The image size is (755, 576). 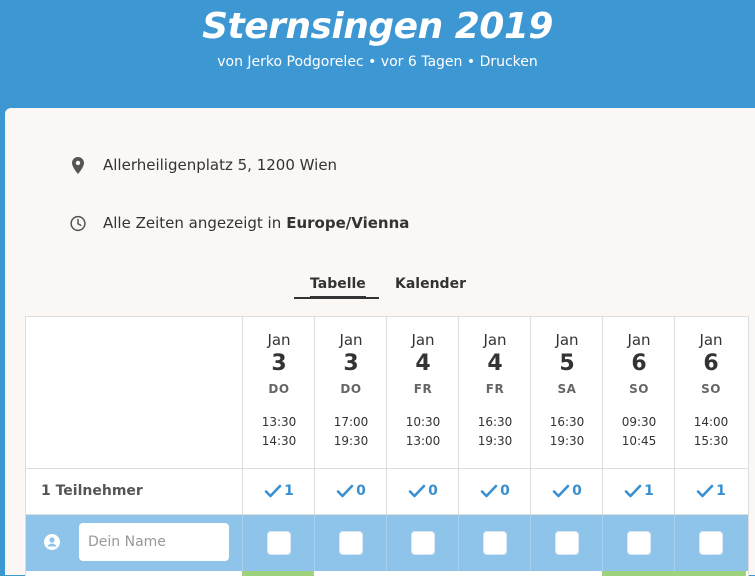 I want to click on timezone-row: Alle Zeiten angezeigt in Europe/Vienna, so click(x=239, y=223).